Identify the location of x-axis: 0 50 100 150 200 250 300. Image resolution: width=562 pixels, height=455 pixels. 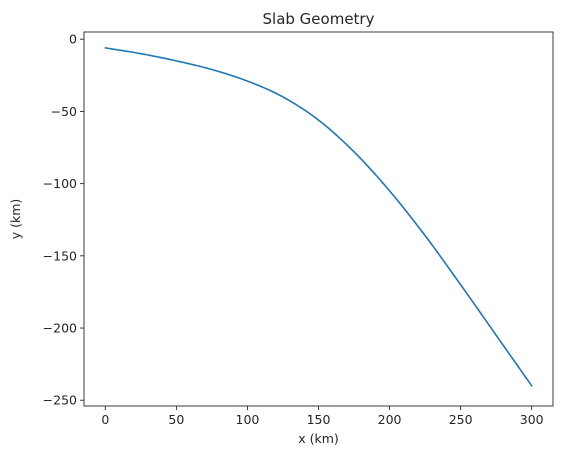
(322, 416).